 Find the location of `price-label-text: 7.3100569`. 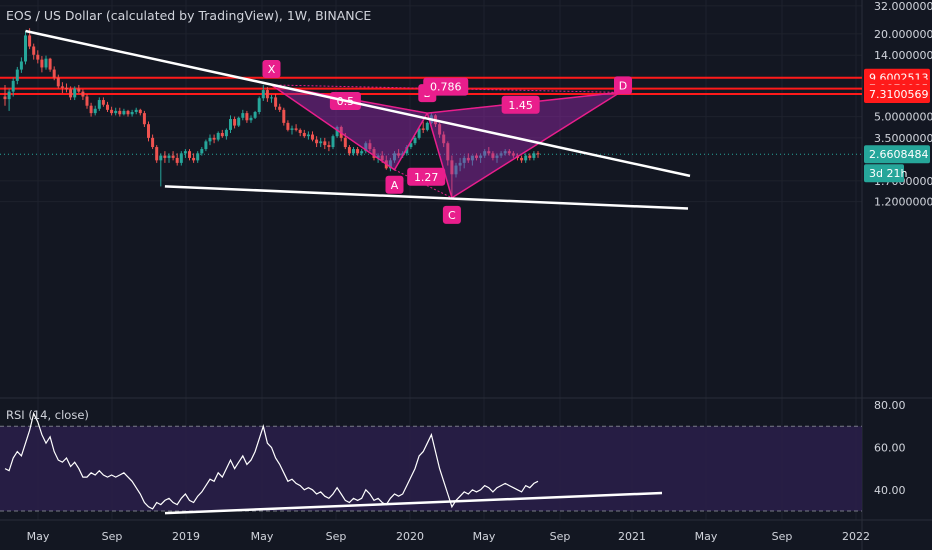

price-label-text: 7.3100569 is located at coordinates (899, 94).